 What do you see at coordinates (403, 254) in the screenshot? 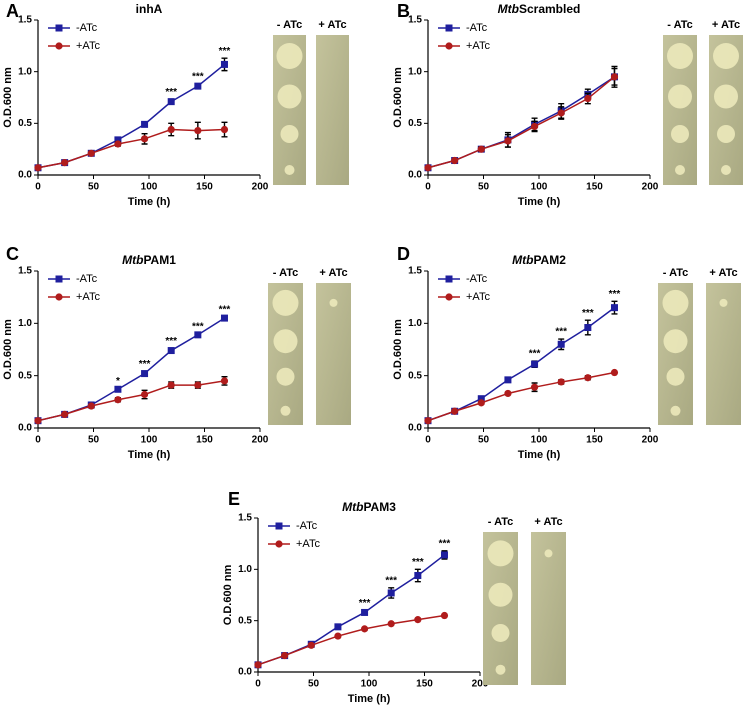
I see `panel-letter: D` at bounding box center [403, 254].